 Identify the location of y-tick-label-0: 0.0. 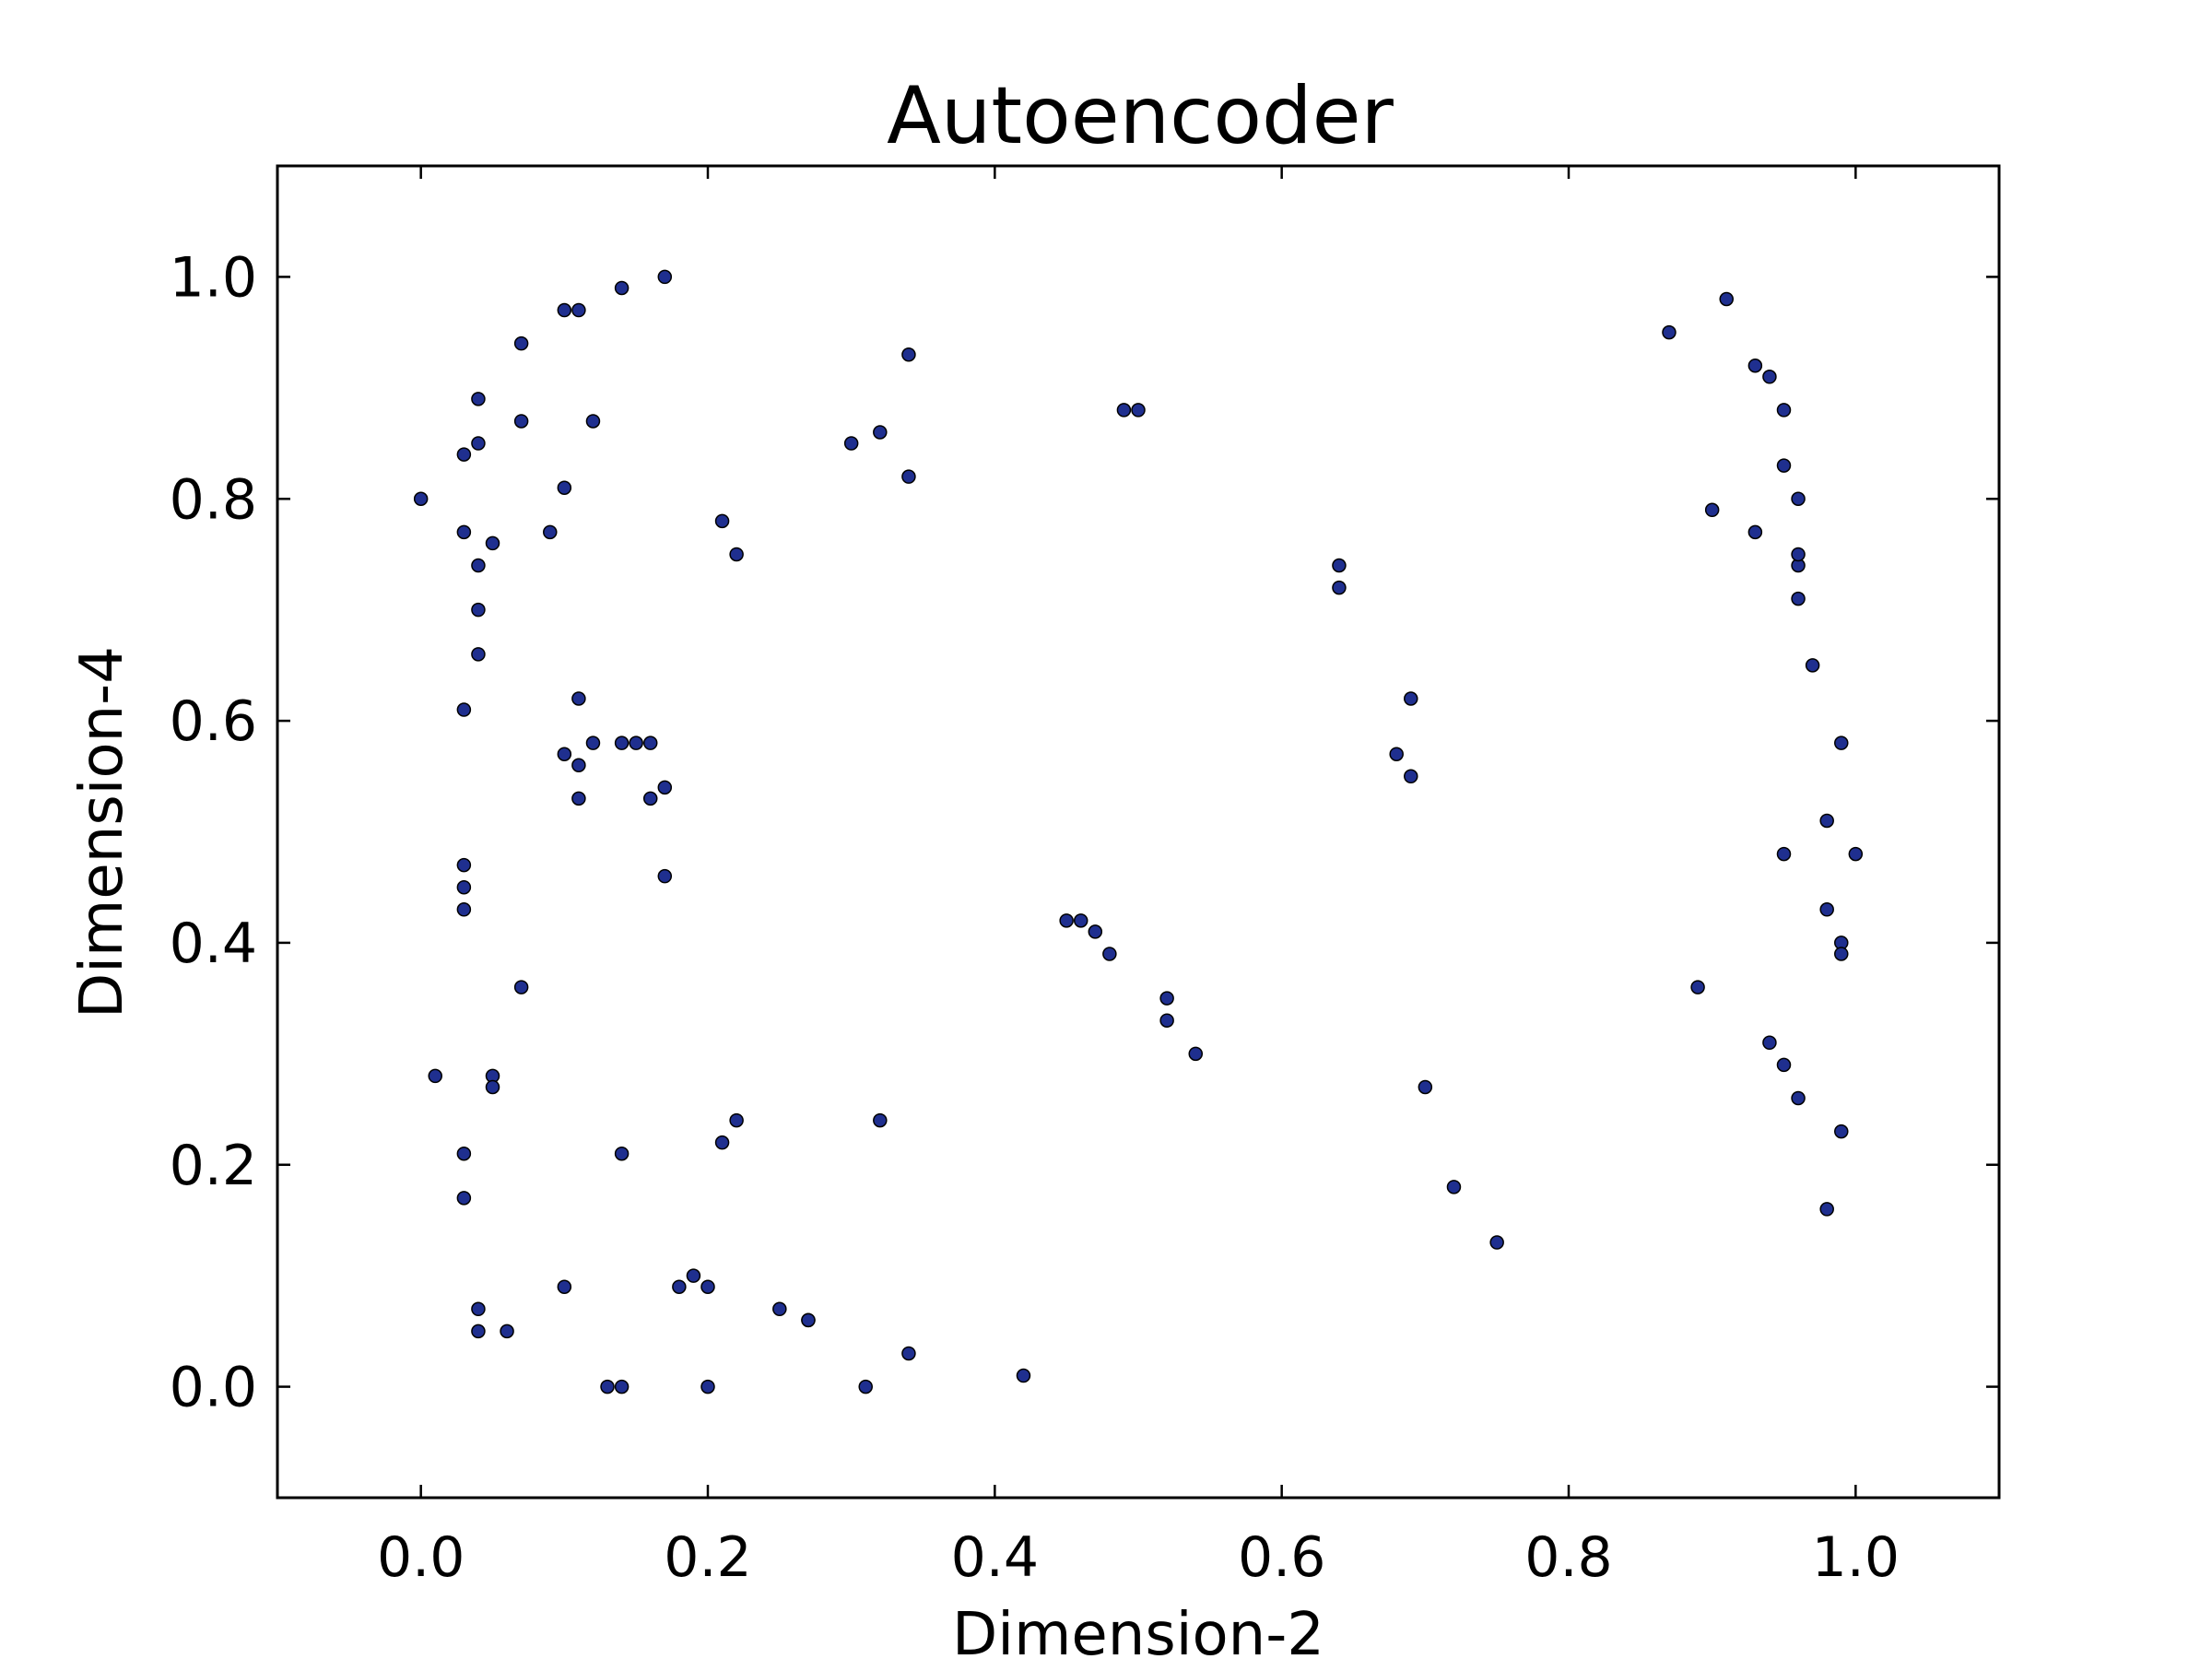
(213, 1388).